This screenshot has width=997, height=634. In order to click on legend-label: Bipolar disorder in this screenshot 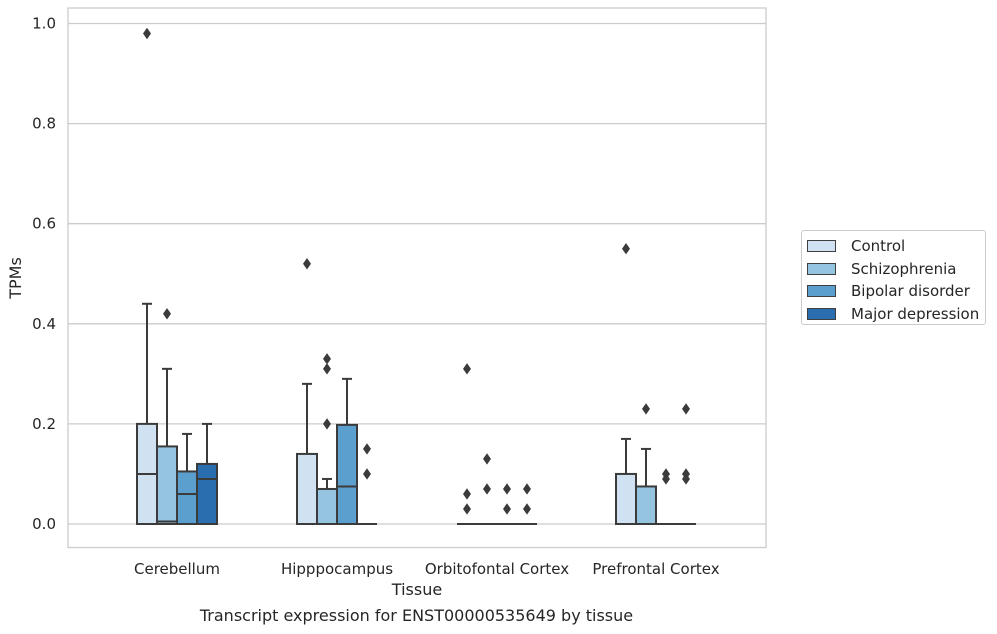, I will do `click(910, 291)`.